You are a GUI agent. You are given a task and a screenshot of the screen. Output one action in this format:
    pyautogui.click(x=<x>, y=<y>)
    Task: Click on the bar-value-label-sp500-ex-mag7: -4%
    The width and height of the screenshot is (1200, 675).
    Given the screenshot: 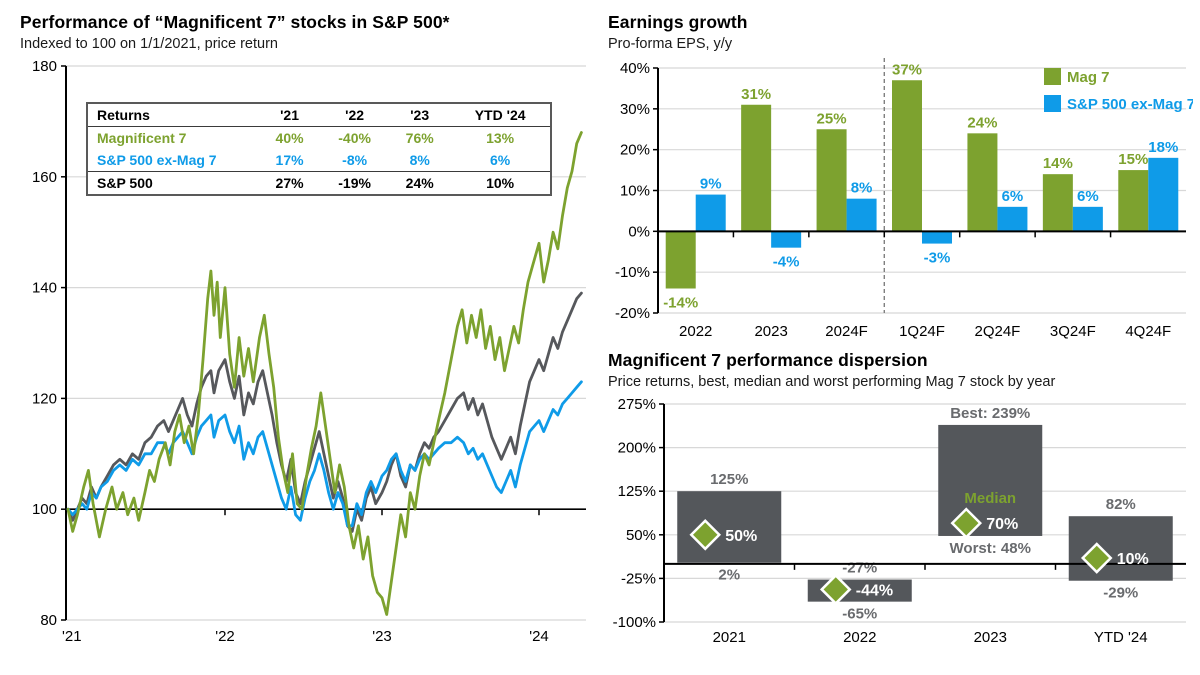 What is the action you would take?
    pyautogui.click(x=786, y=262)
    